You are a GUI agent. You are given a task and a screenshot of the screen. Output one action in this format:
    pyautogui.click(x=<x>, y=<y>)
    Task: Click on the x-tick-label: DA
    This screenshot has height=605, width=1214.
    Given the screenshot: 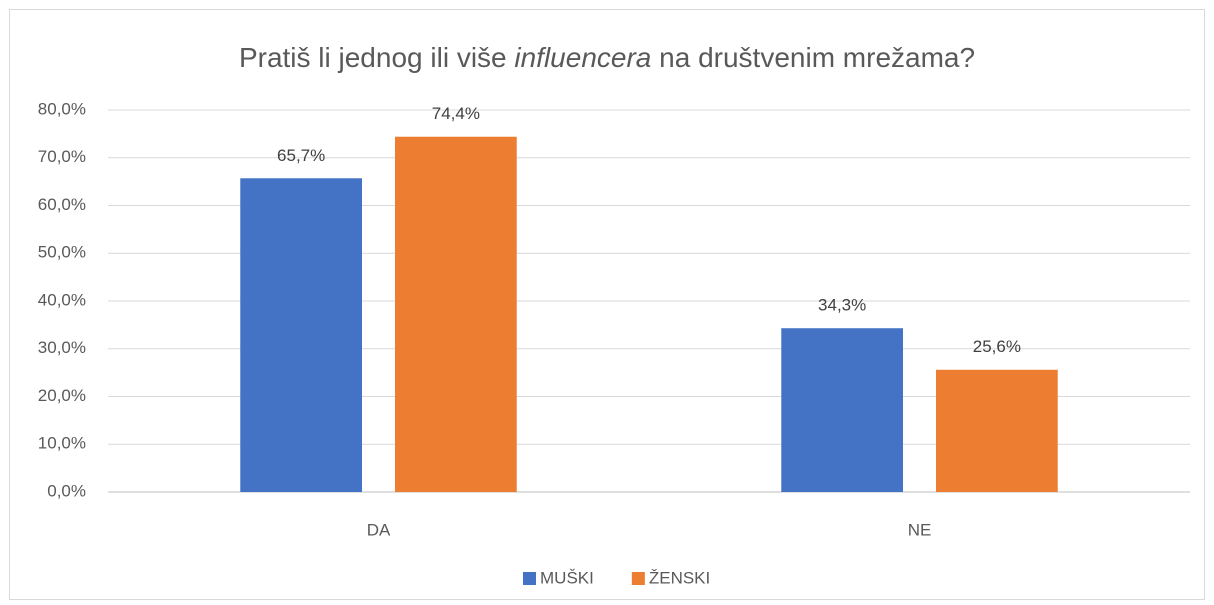 What is the action you would take?
    pyautogui.click(x=379, y=529)
    